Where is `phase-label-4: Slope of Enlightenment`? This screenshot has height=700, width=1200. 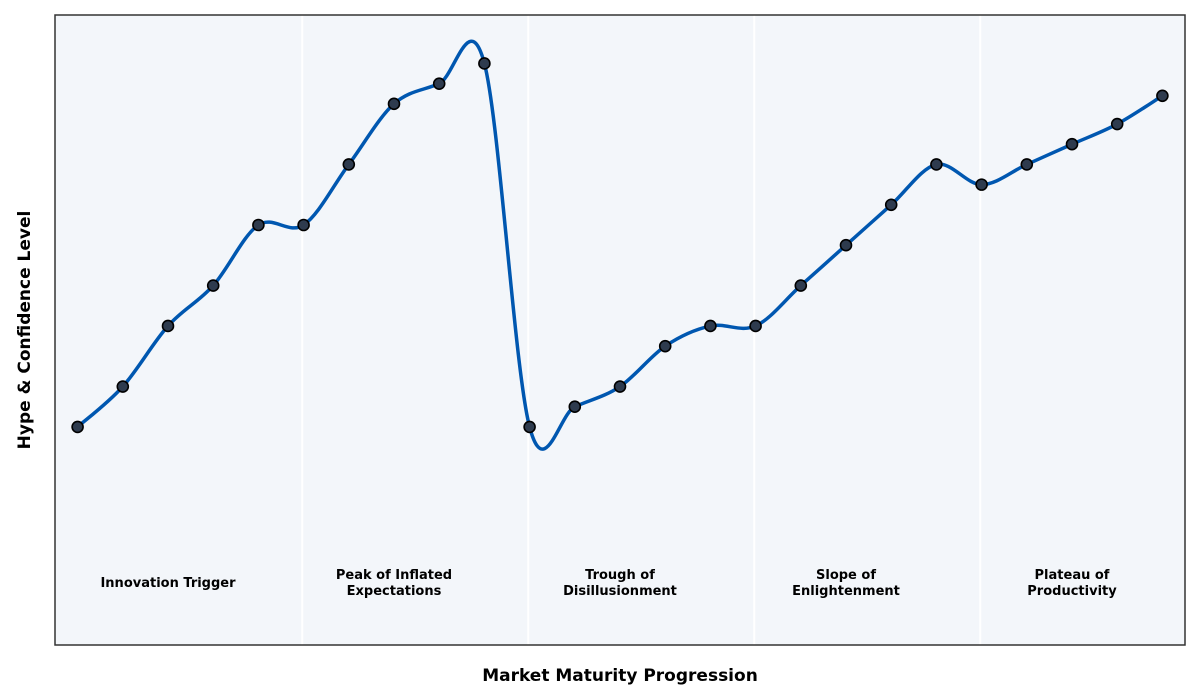
phase-label-4: Slope of Enlightenment is located at coordinates (846, 583).